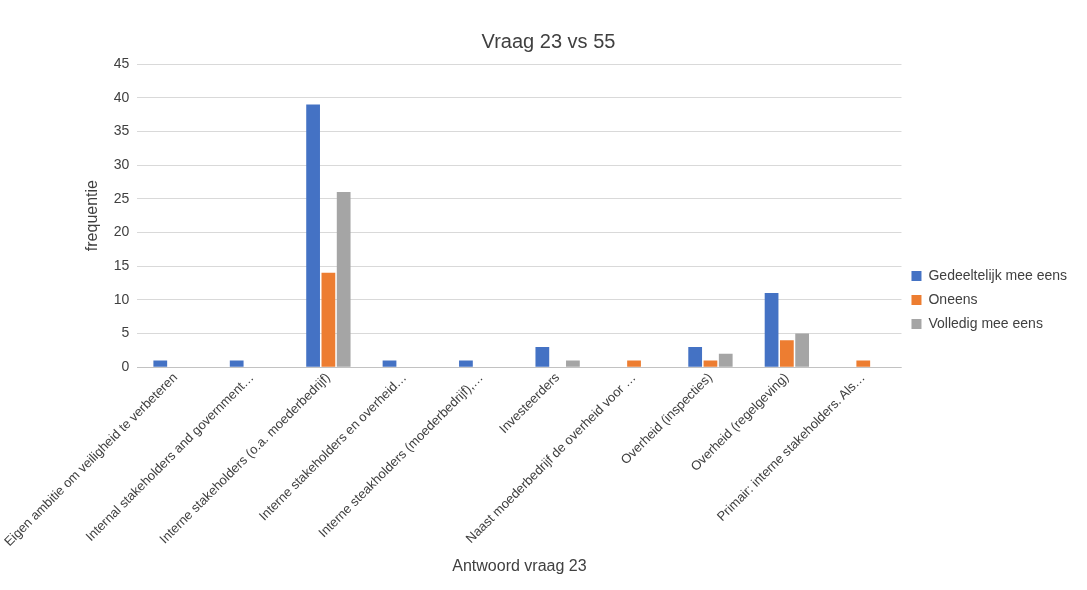 The height and width of the screenshot is (590, 1087). Describe the element at coordinates (121, 62) in the screenshot. I see `y-tick-label: 45` at that location.